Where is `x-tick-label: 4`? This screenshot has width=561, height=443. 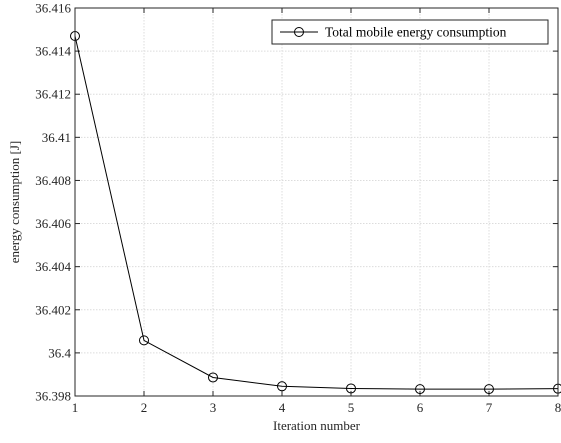
x-tick-label: 4 is located at coordinates (282, 407).